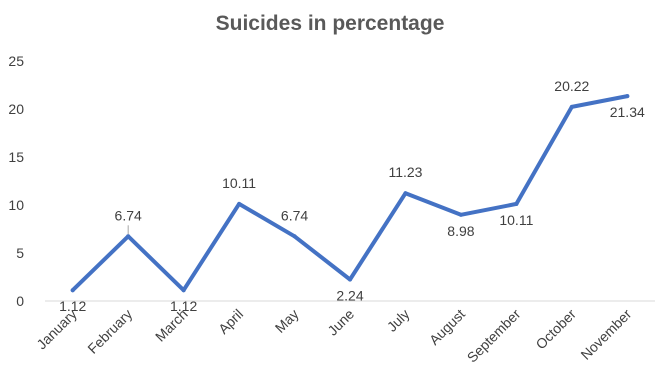 This screenshot has width=660, height=387. I want to click on data-label: 20.22, so click(571, 86).